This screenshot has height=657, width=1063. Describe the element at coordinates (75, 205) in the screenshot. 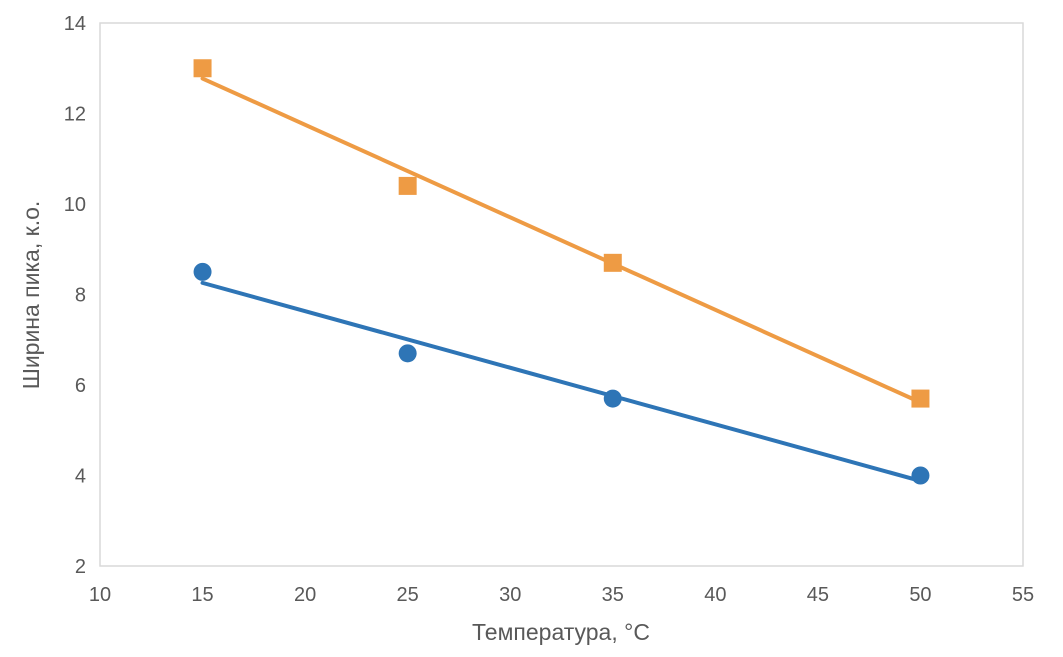

I see `y-tick-label: 10` at that location.